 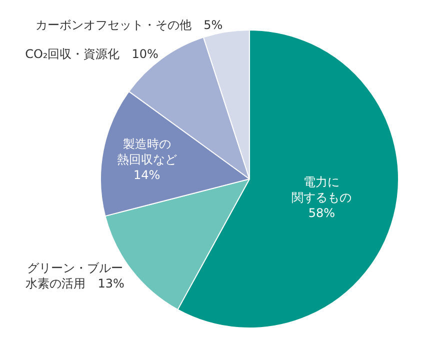 What do you see at coordinates (91, 53) in the screenshot?
I see `slice-label: CO₂回収・資源化 10%` at bounding box center [91, 53].